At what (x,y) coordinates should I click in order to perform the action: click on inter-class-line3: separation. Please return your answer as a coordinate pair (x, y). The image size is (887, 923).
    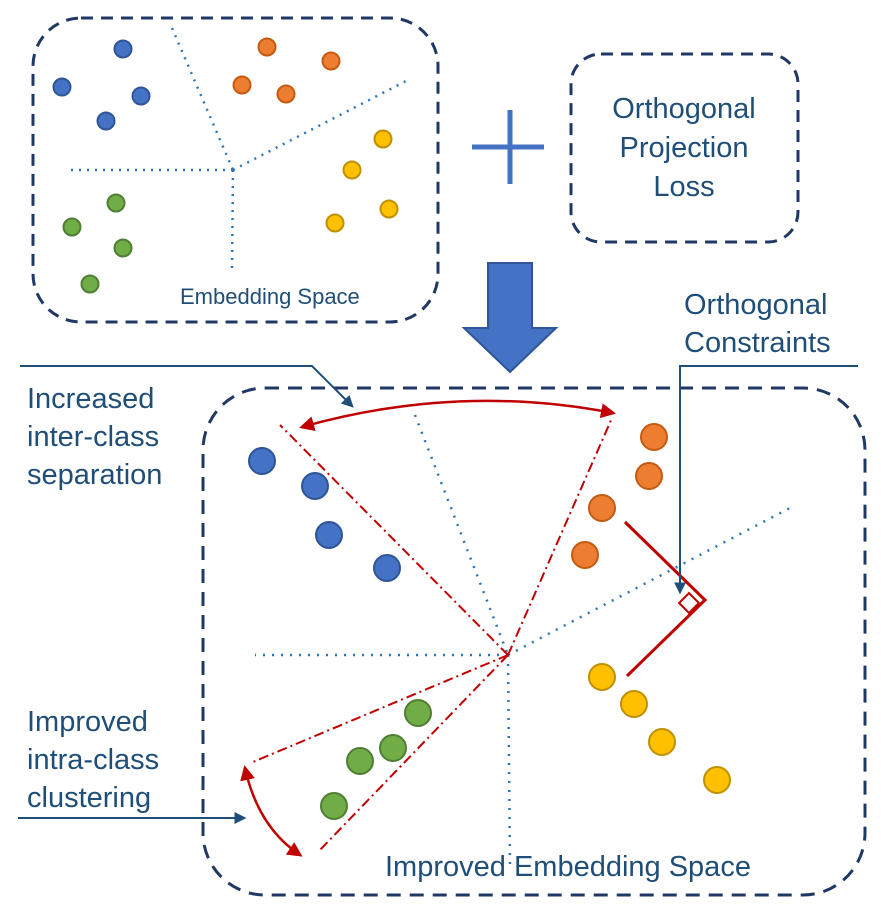
    Looking at the image, I should click on (94, 475).